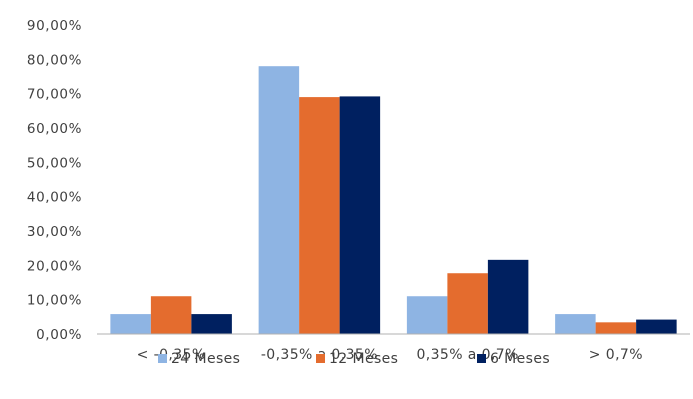 Image resolution: width=693 pixels, height=399 pixels. I want to click on y-tick-label: 10,00%, so click(54, 301).